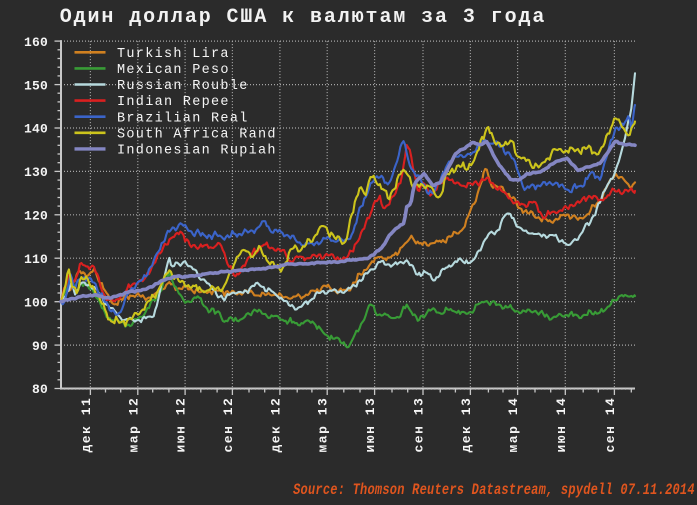  Describe the element at coordinates (323, 425) in the screenshot. I see `svg-text: мар 13` at that location.